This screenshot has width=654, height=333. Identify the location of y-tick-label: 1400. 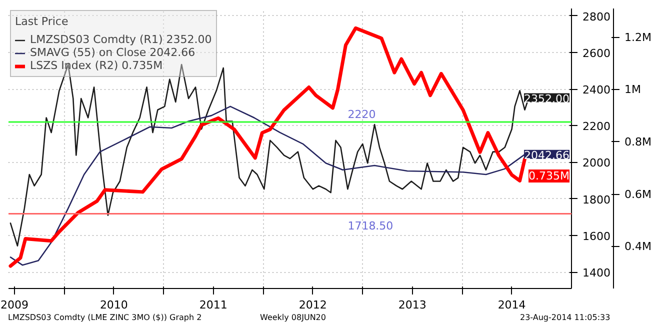
(596, 273).